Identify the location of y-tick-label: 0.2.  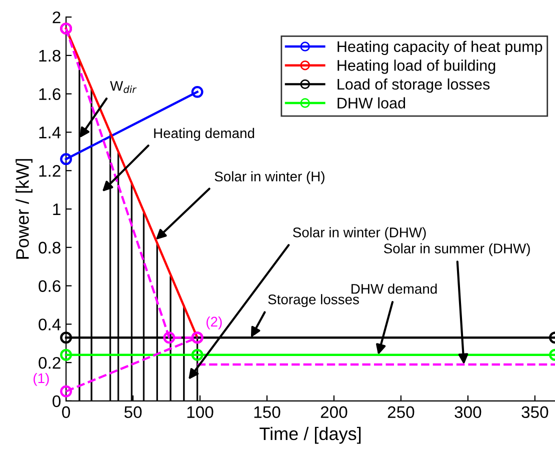
(49, 362).